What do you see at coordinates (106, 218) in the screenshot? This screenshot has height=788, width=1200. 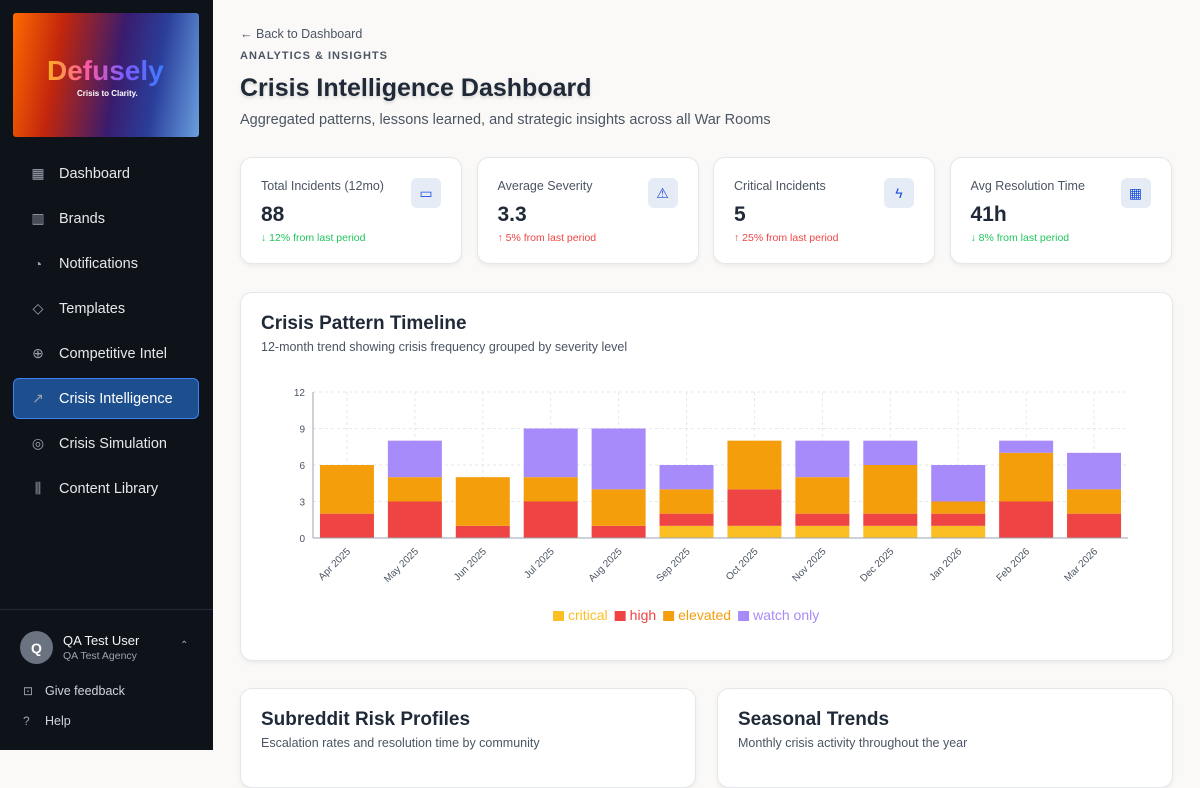 I see `sidebar-item-brands: ▥ Brands` at bounding box center [106, 218].